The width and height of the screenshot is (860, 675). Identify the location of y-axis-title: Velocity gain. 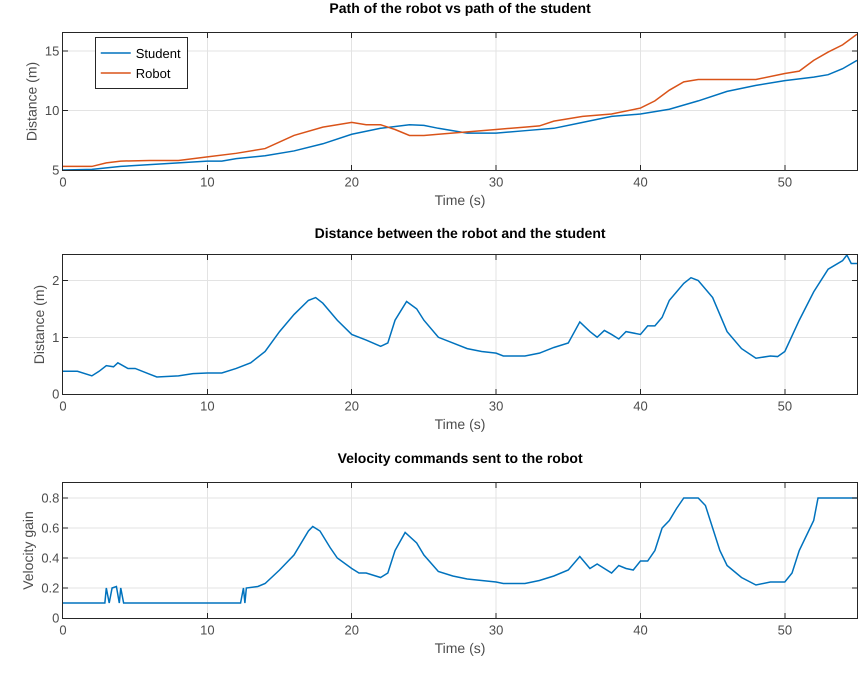
(28, 550).